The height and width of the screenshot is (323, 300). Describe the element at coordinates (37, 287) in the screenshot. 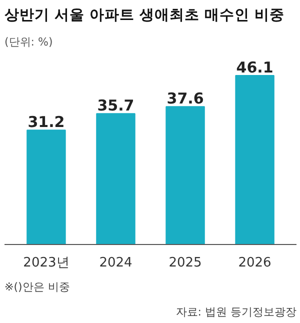

I see `text: ※()안은 비중` at that location.